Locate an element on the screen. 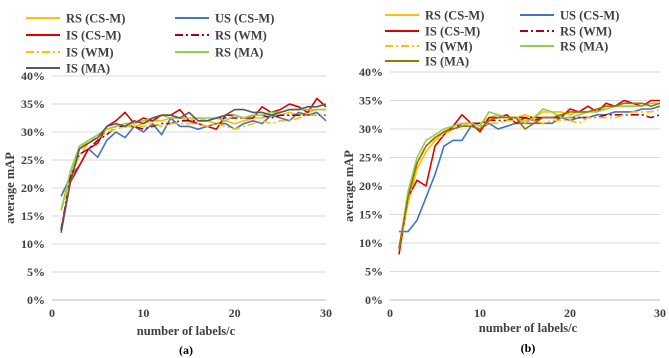  panel-label: (a) is located at coordinates (186, 350).